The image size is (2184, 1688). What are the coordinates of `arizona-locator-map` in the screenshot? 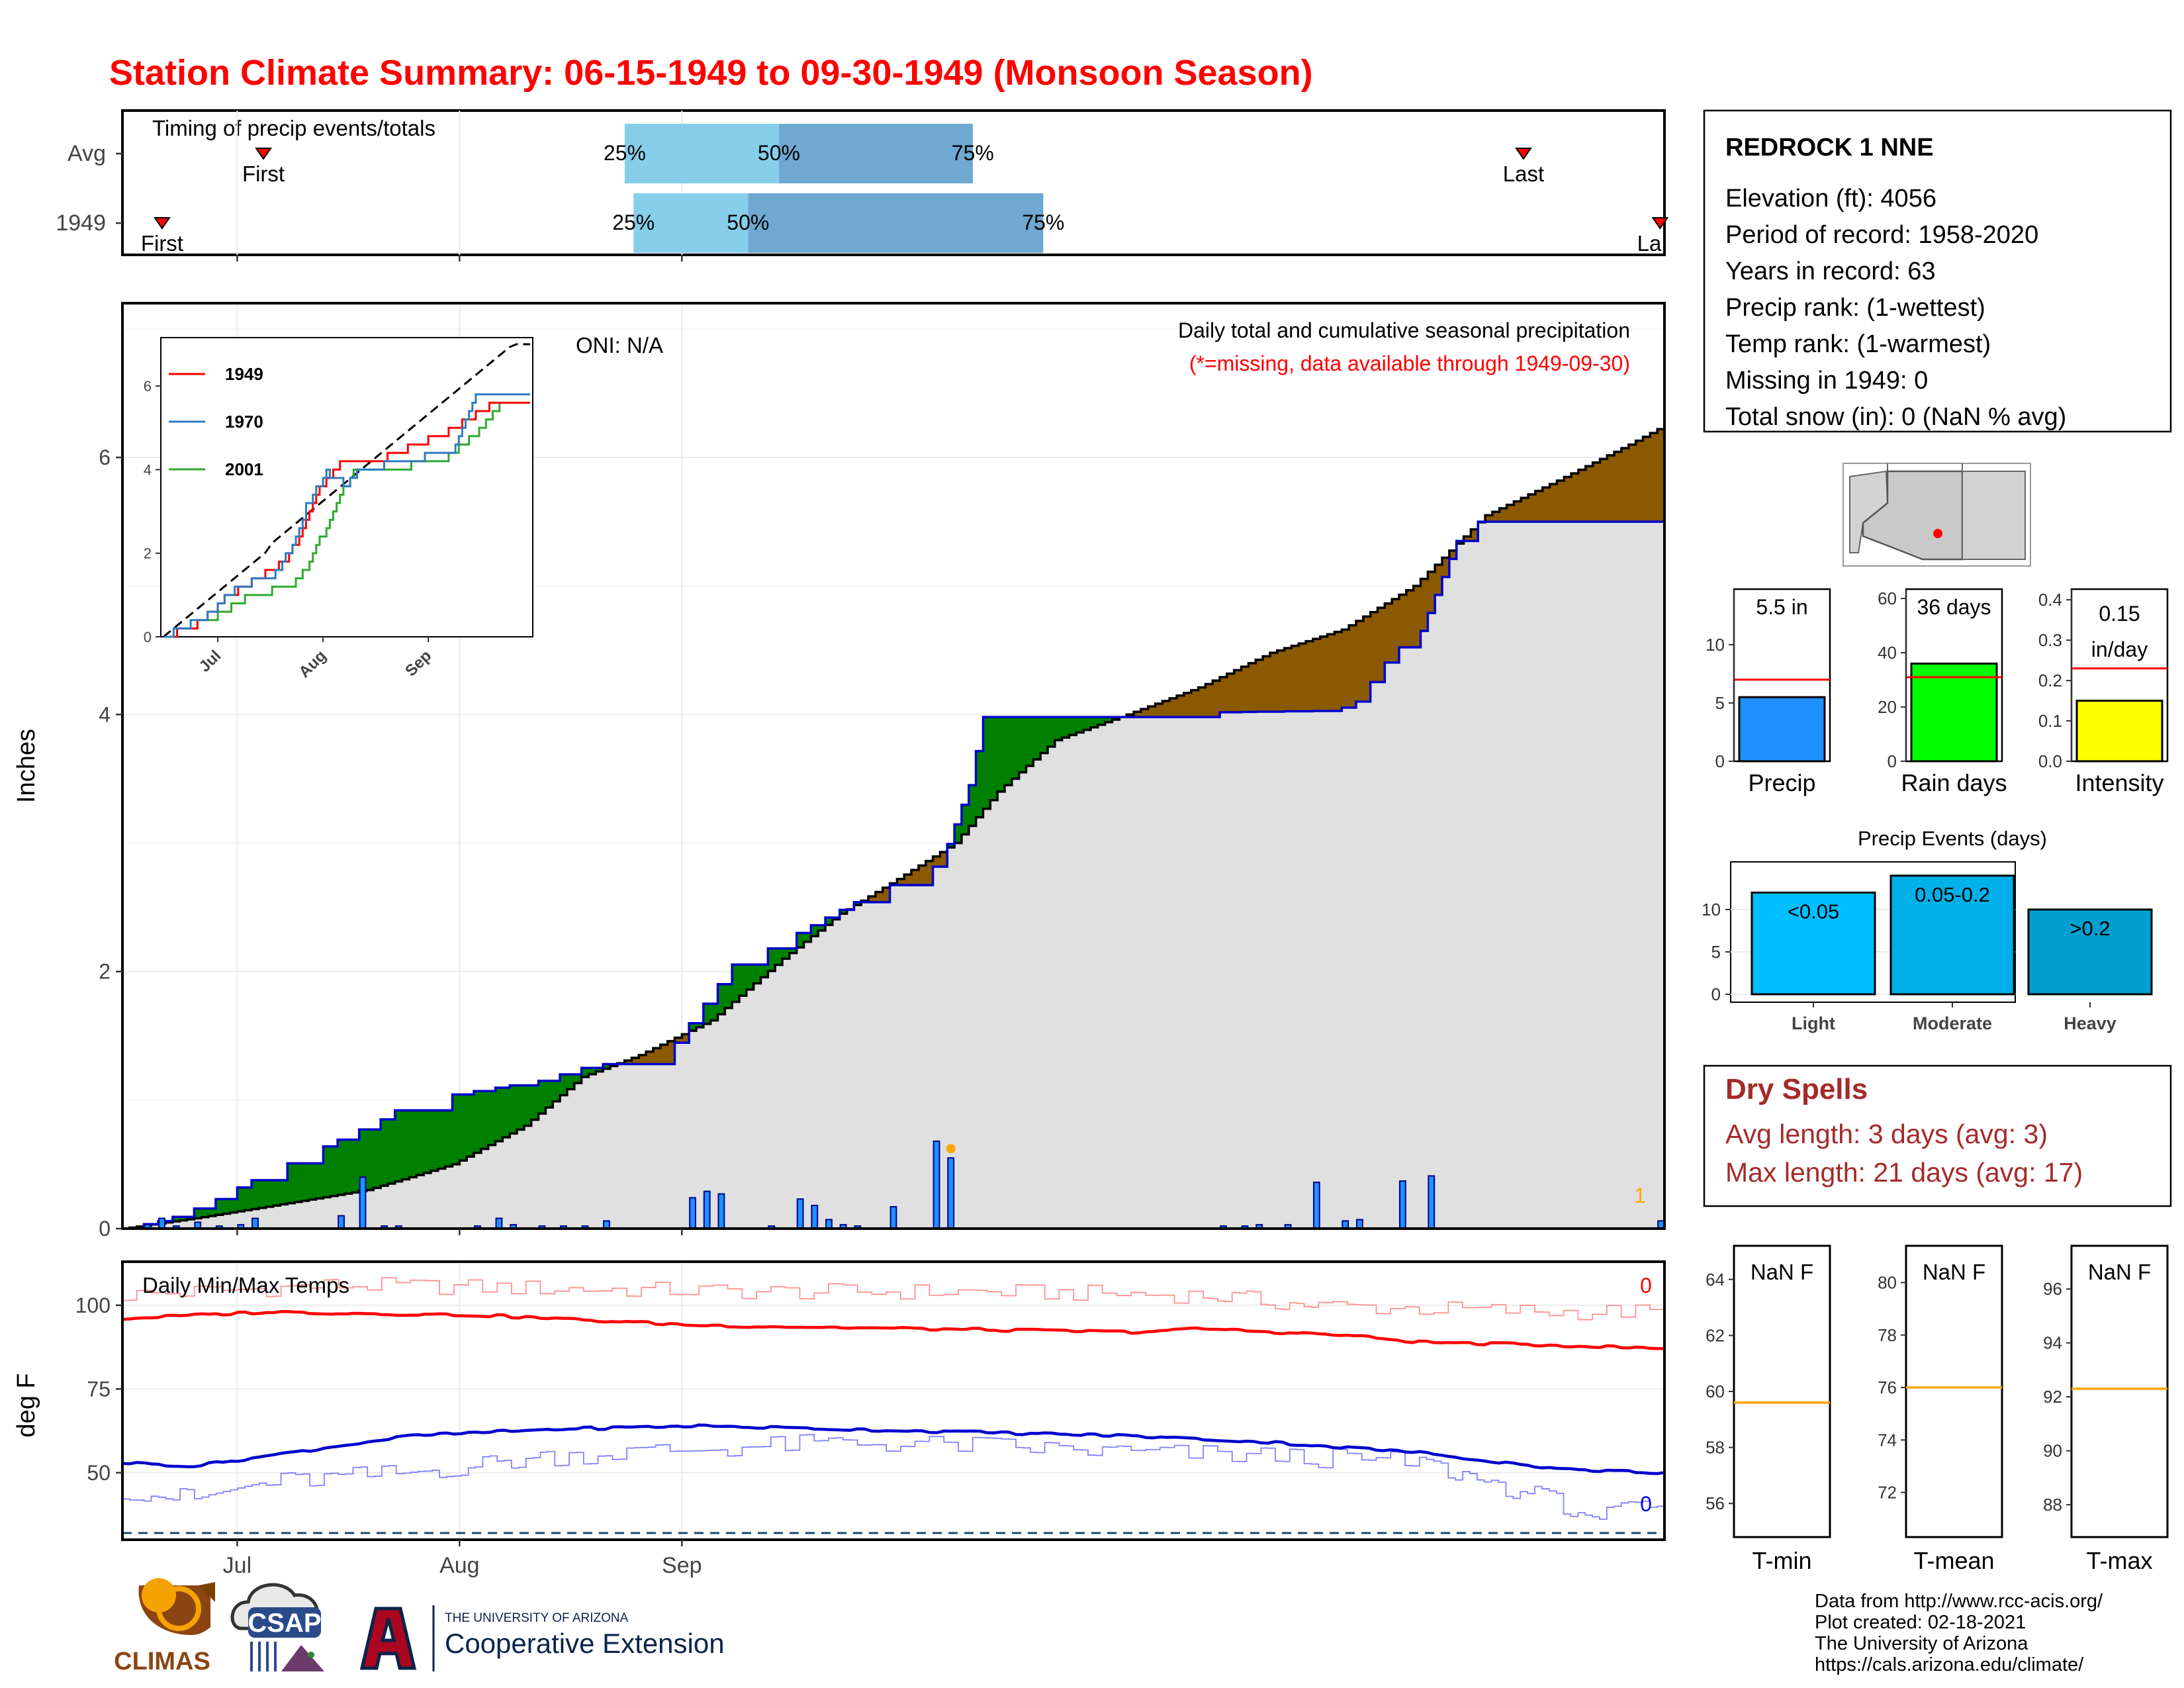 It's located at (1937, 515).